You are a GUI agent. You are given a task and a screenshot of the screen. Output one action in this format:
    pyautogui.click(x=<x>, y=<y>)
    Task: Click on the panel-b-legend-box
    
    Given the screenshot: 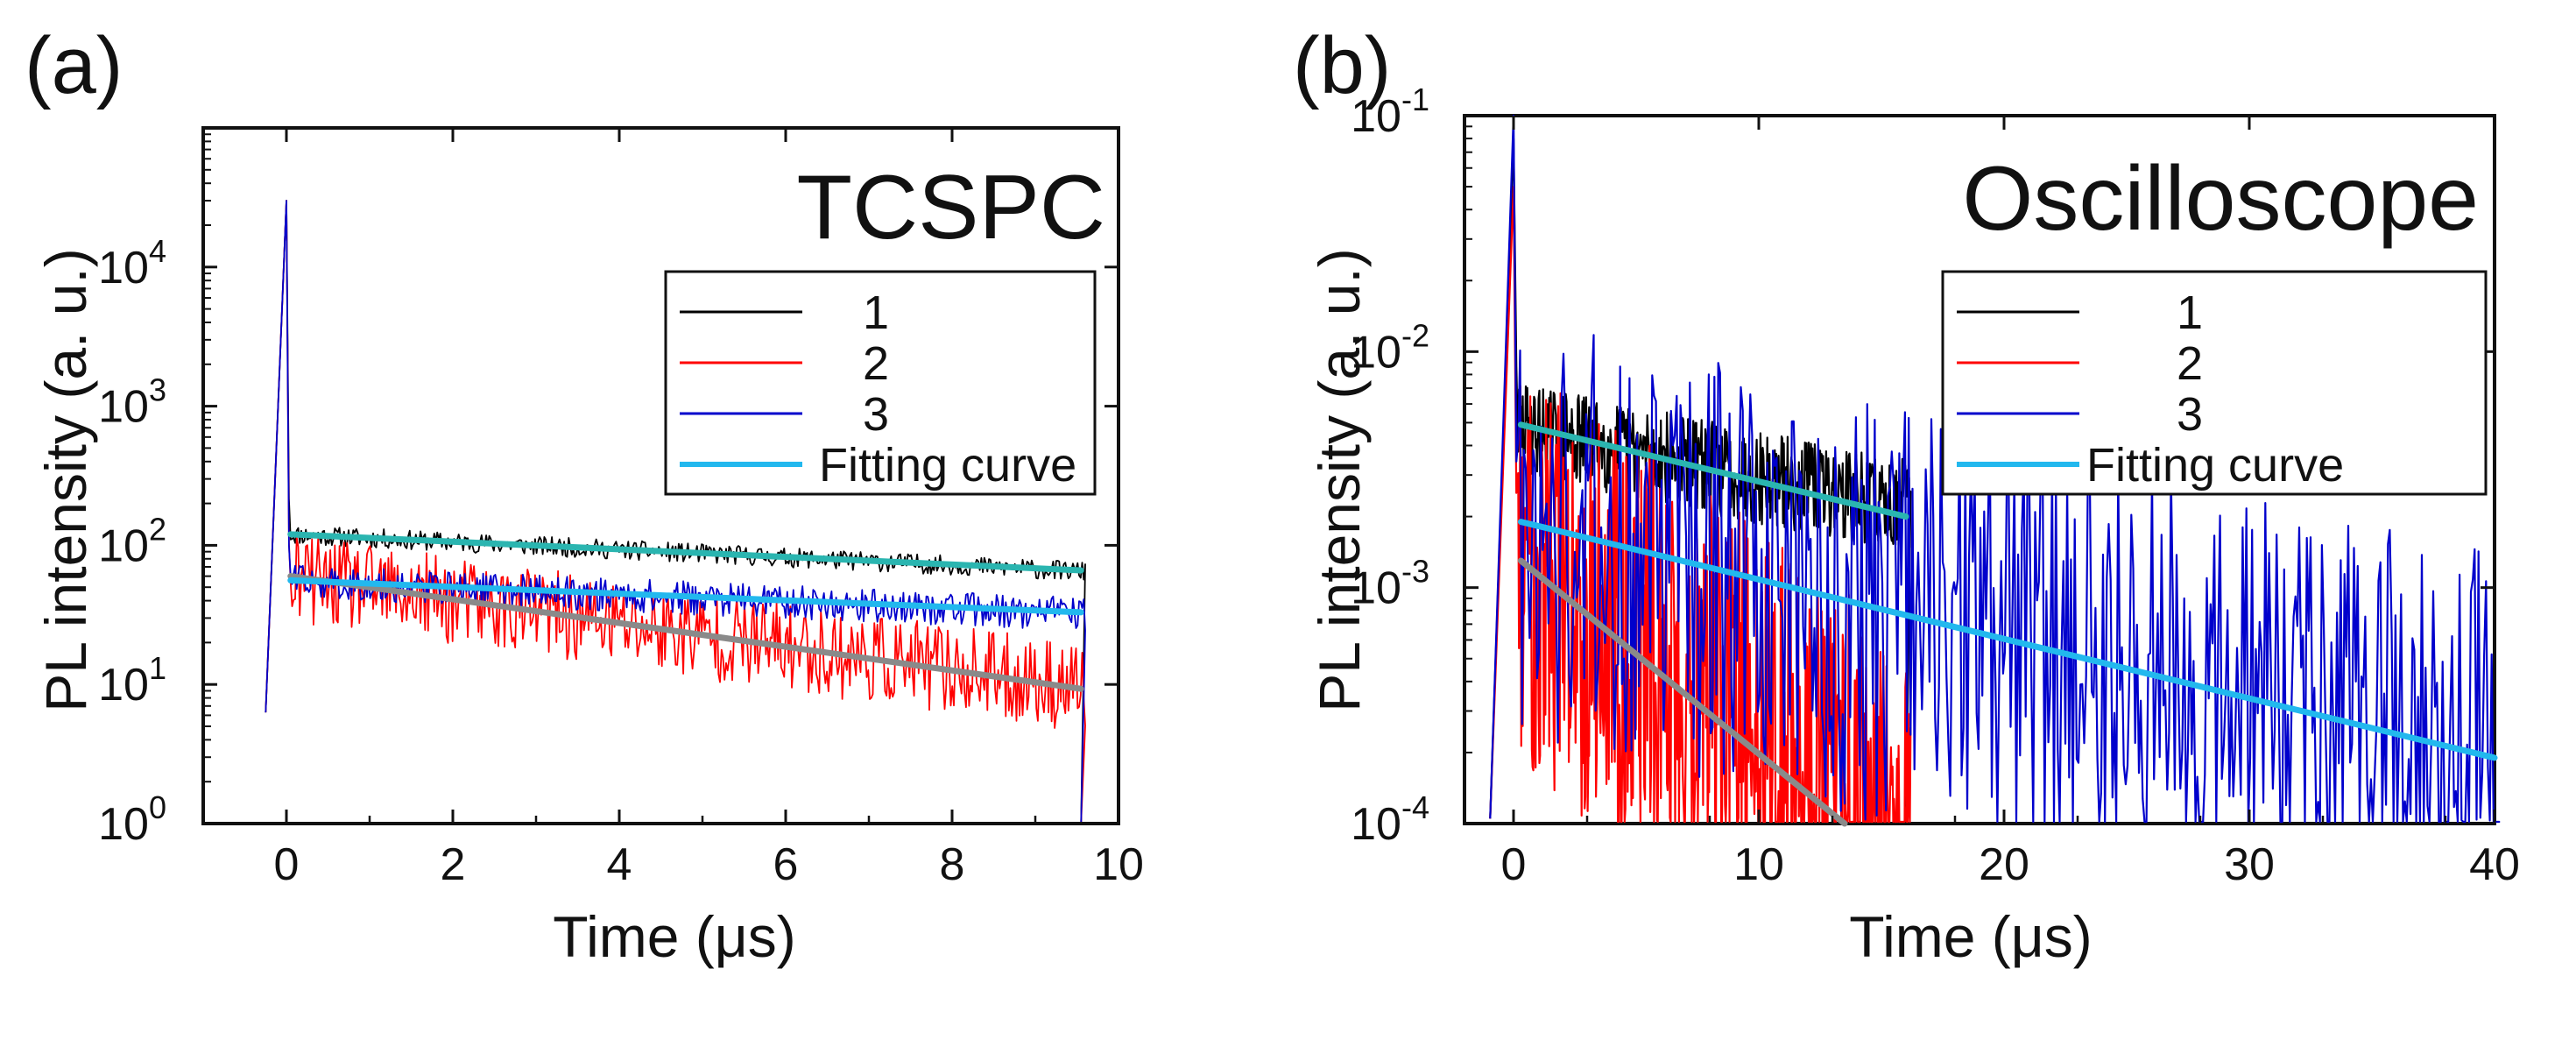 What is the action you would take?
    pyautogui.click(x=2215, y=383)
    